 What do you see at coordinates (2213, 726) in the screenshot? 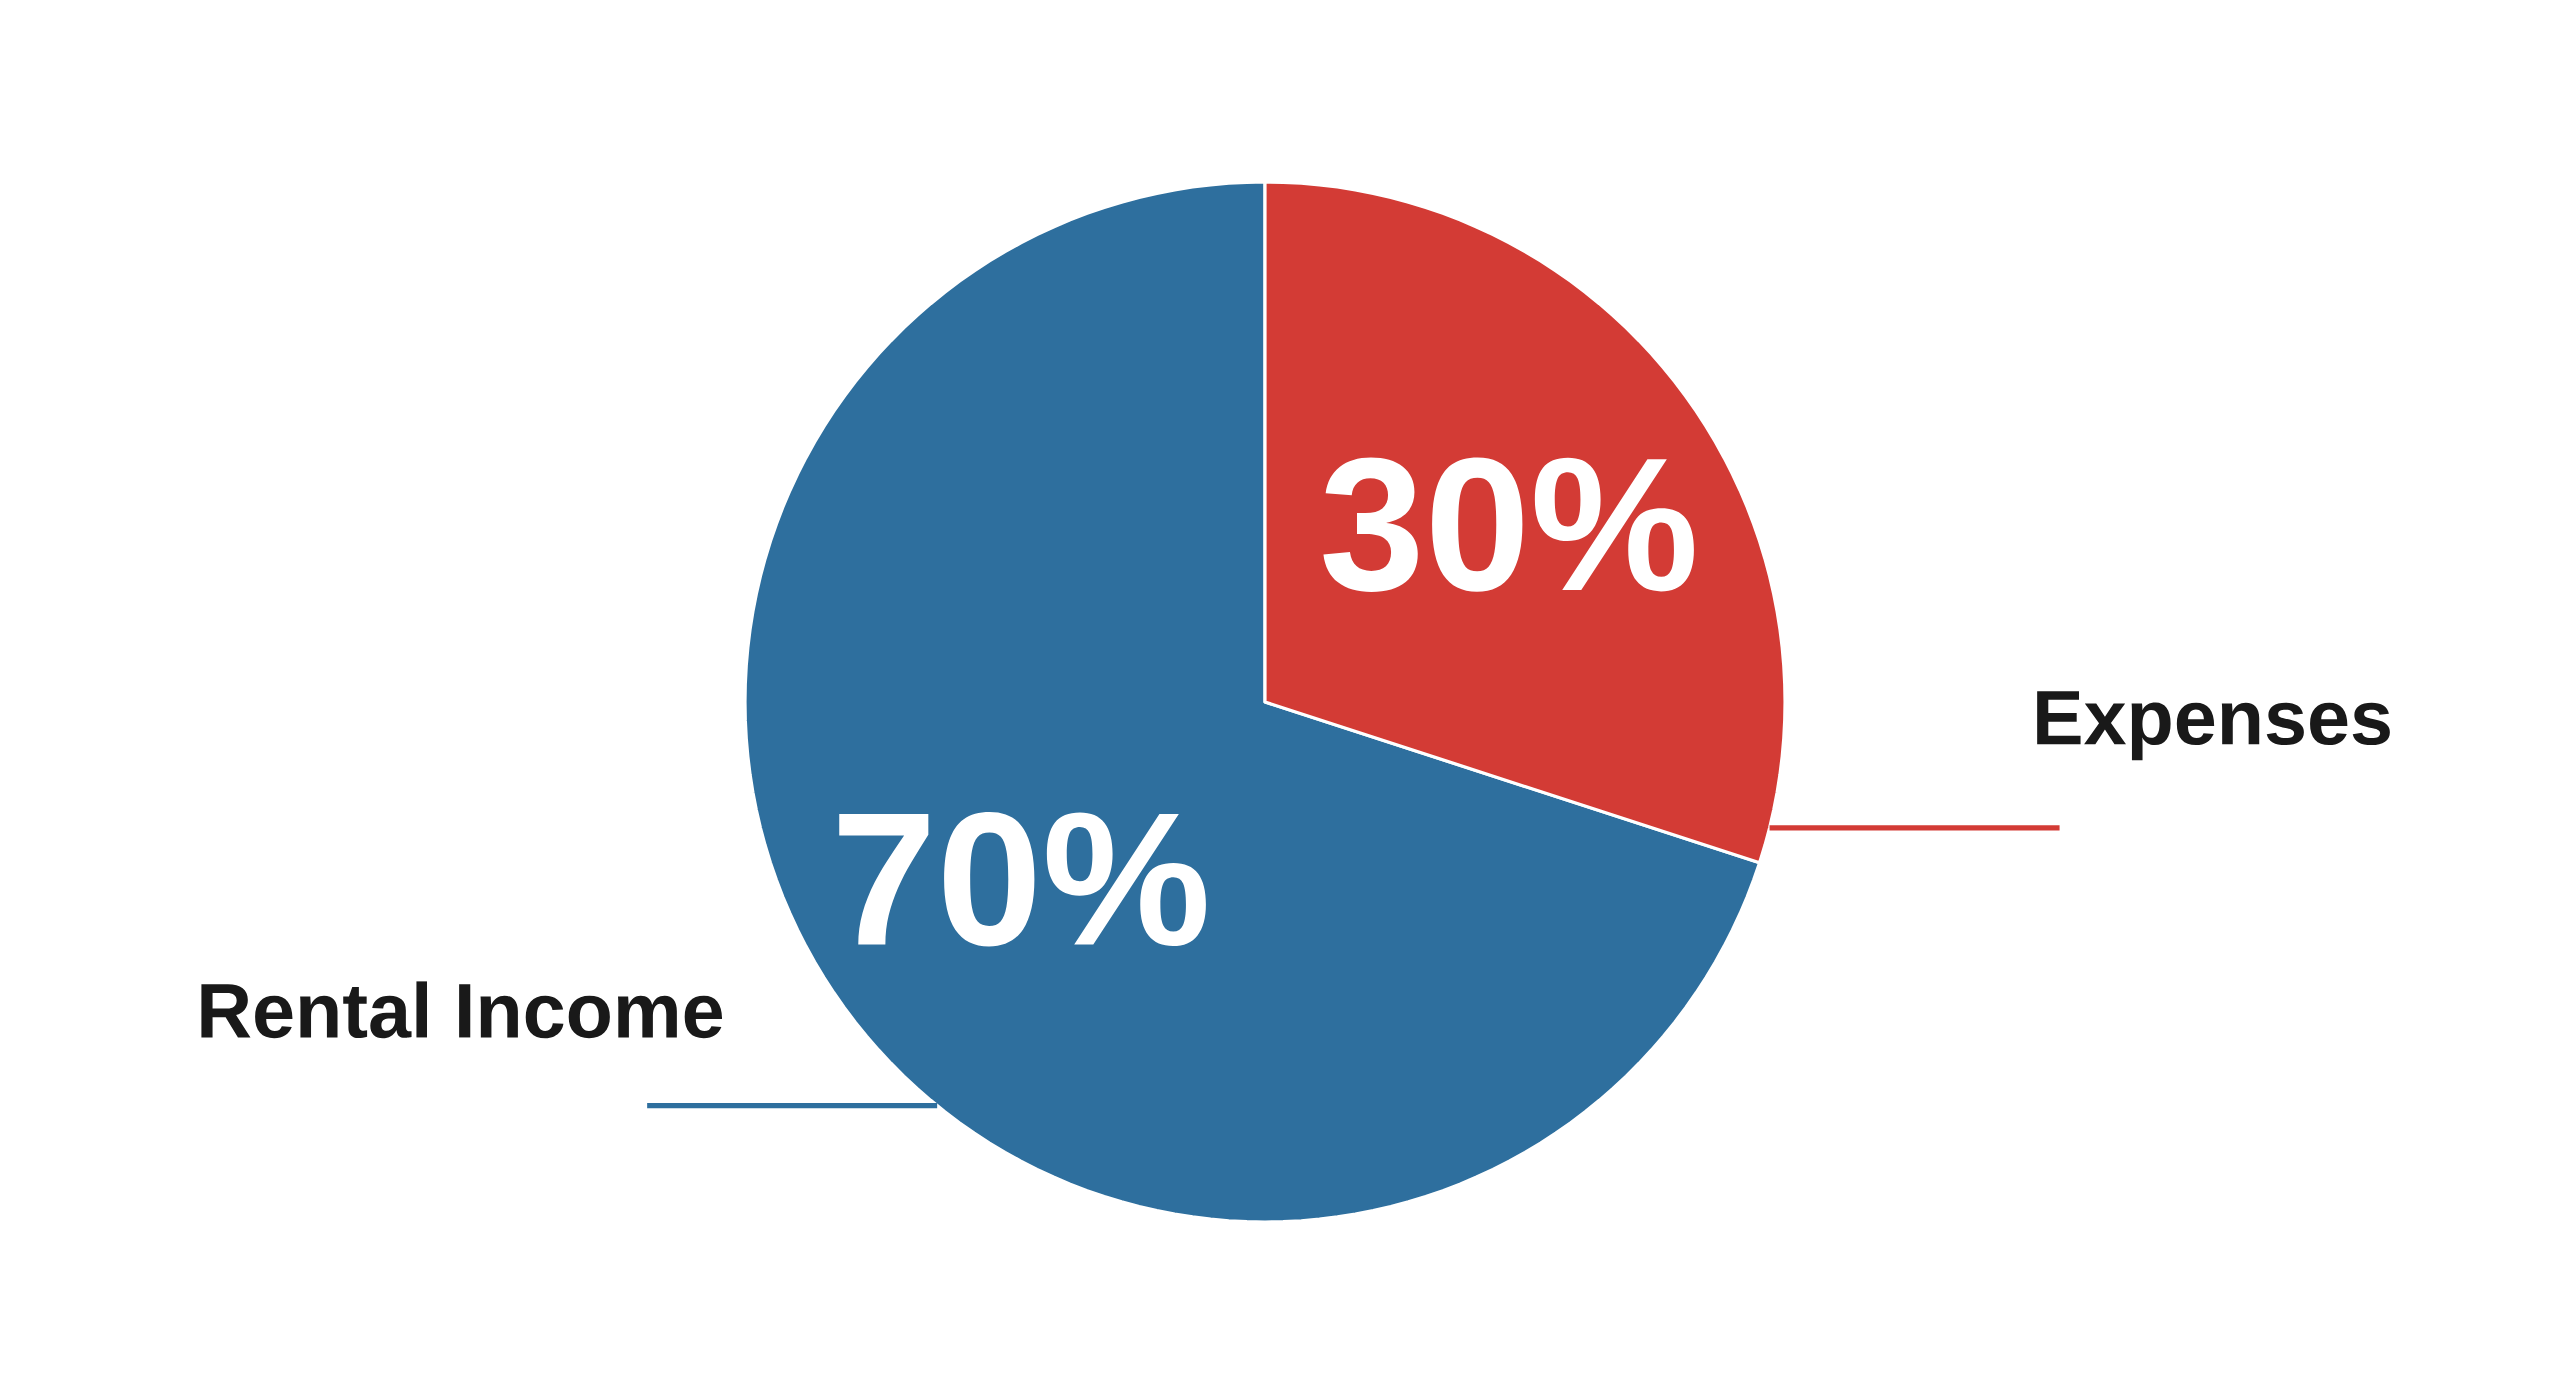
I see `slice-label: Expenses` at bounding box center [2213, 726].